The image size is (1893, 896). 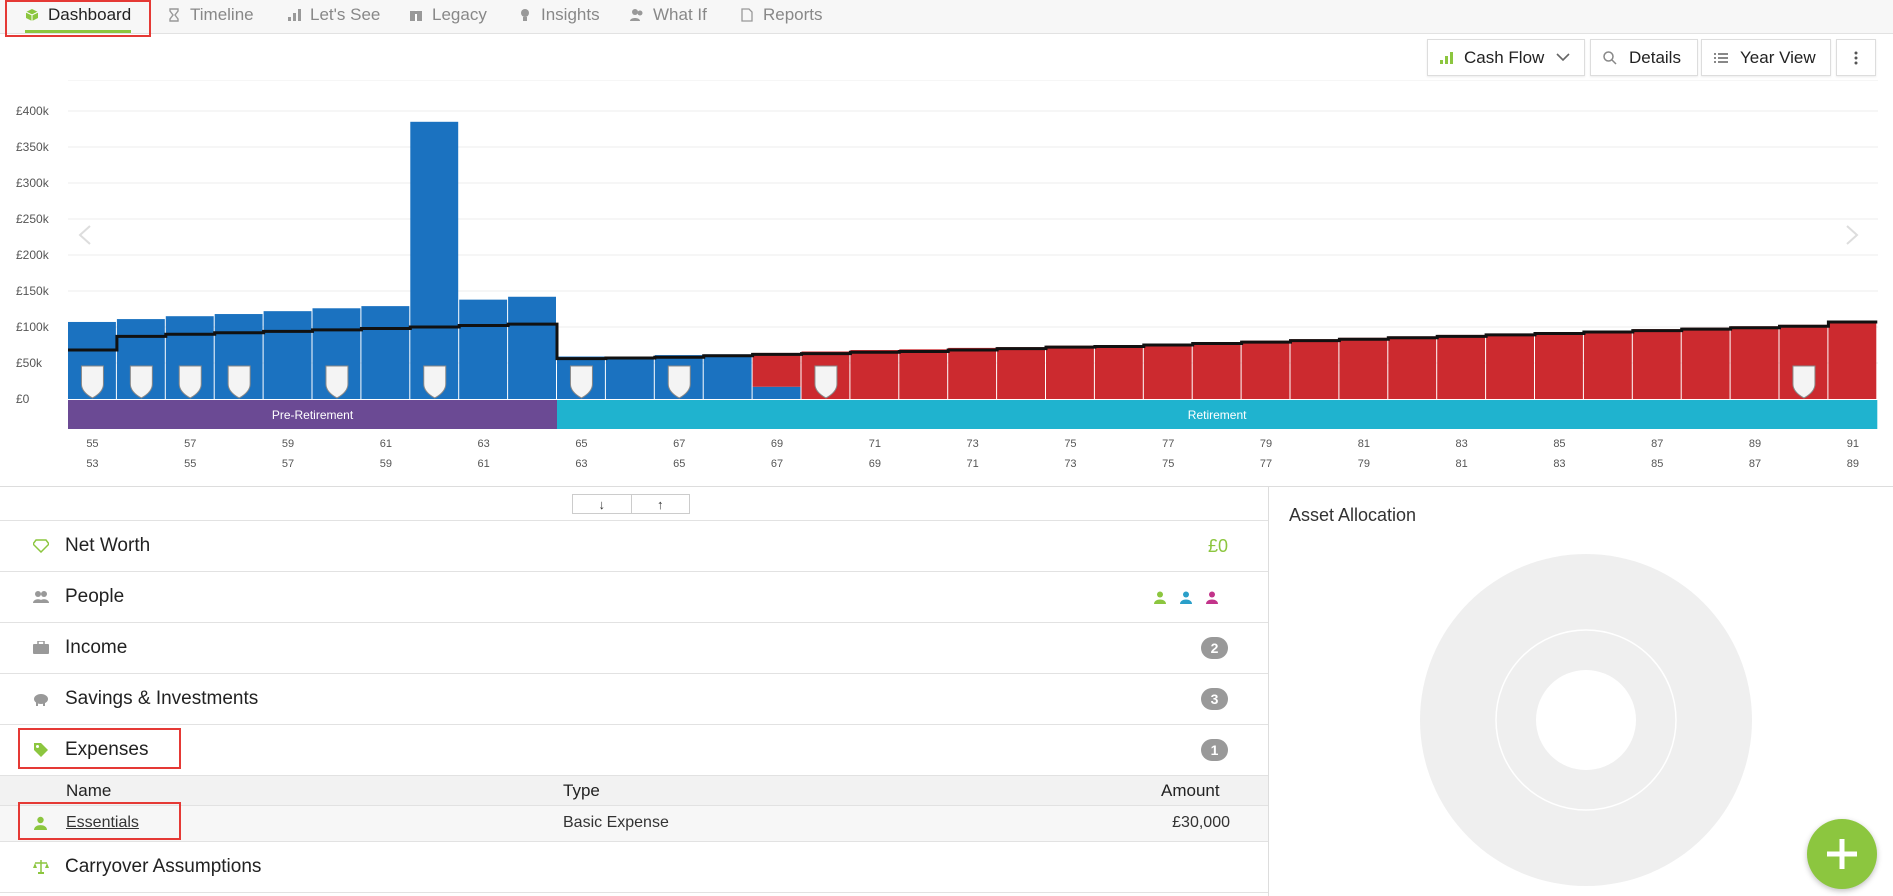 I want to click on x-tick-label-secondary: 59, so click(x=386, y=464).